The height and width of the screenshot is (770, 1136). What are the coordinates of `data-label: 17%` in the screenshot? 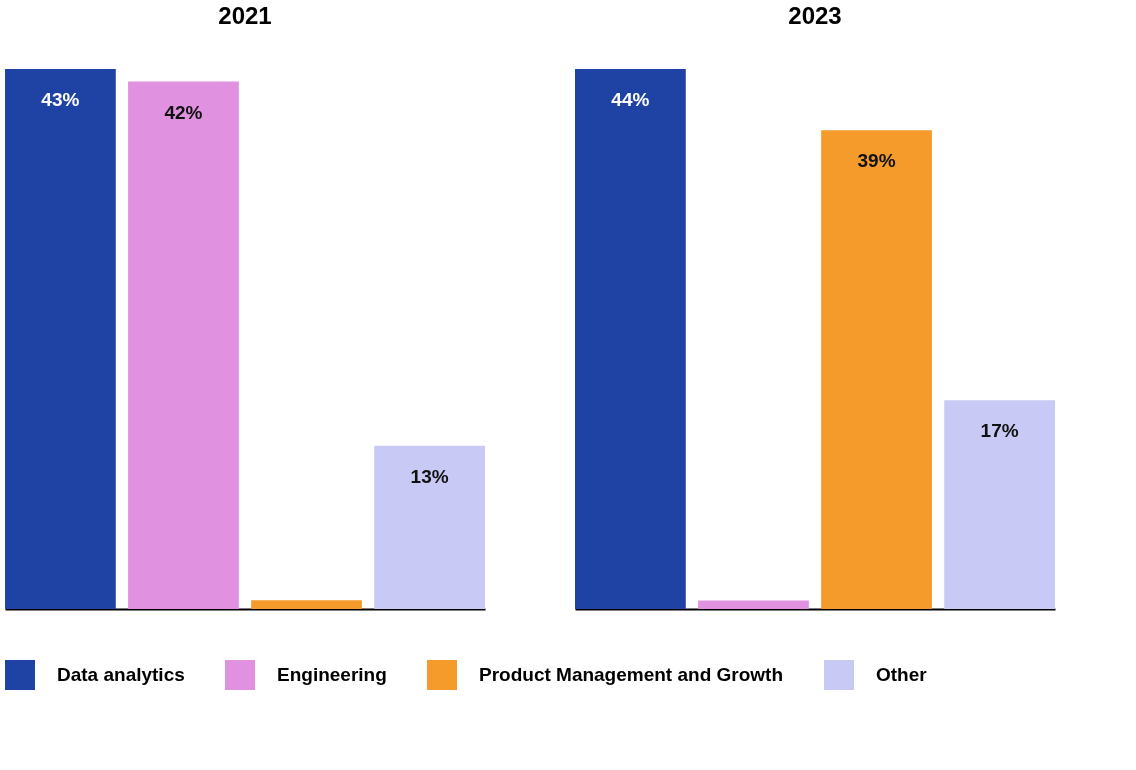 It's located at (999, 431).